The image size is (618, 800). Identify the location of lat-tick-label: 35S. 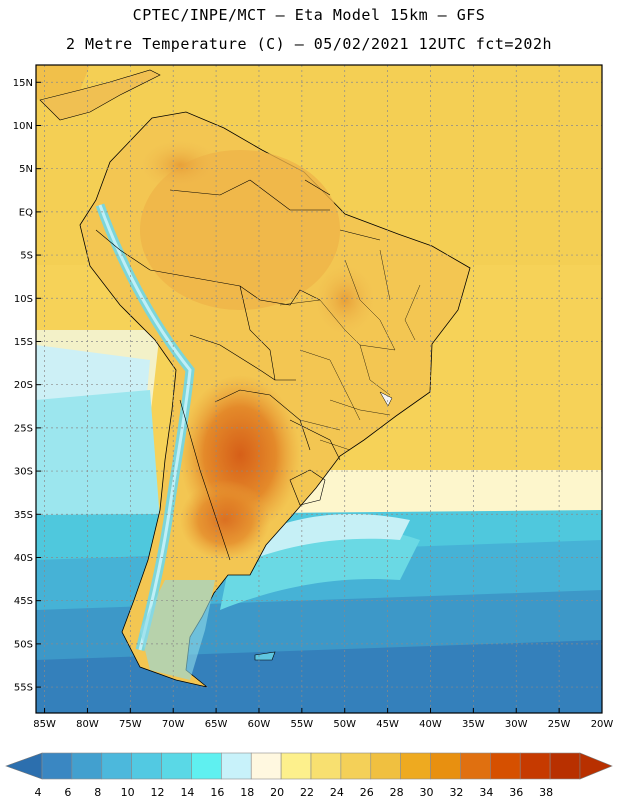
(23, 515).